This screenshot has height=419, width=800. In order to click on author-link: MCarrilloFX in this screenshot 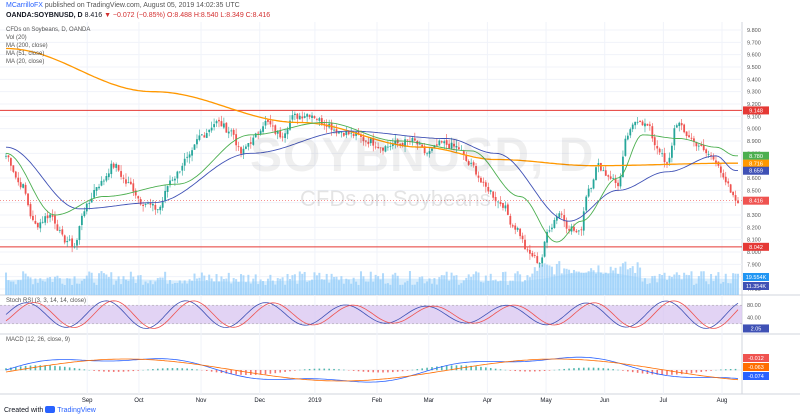, I will do `click(24, 5)`.